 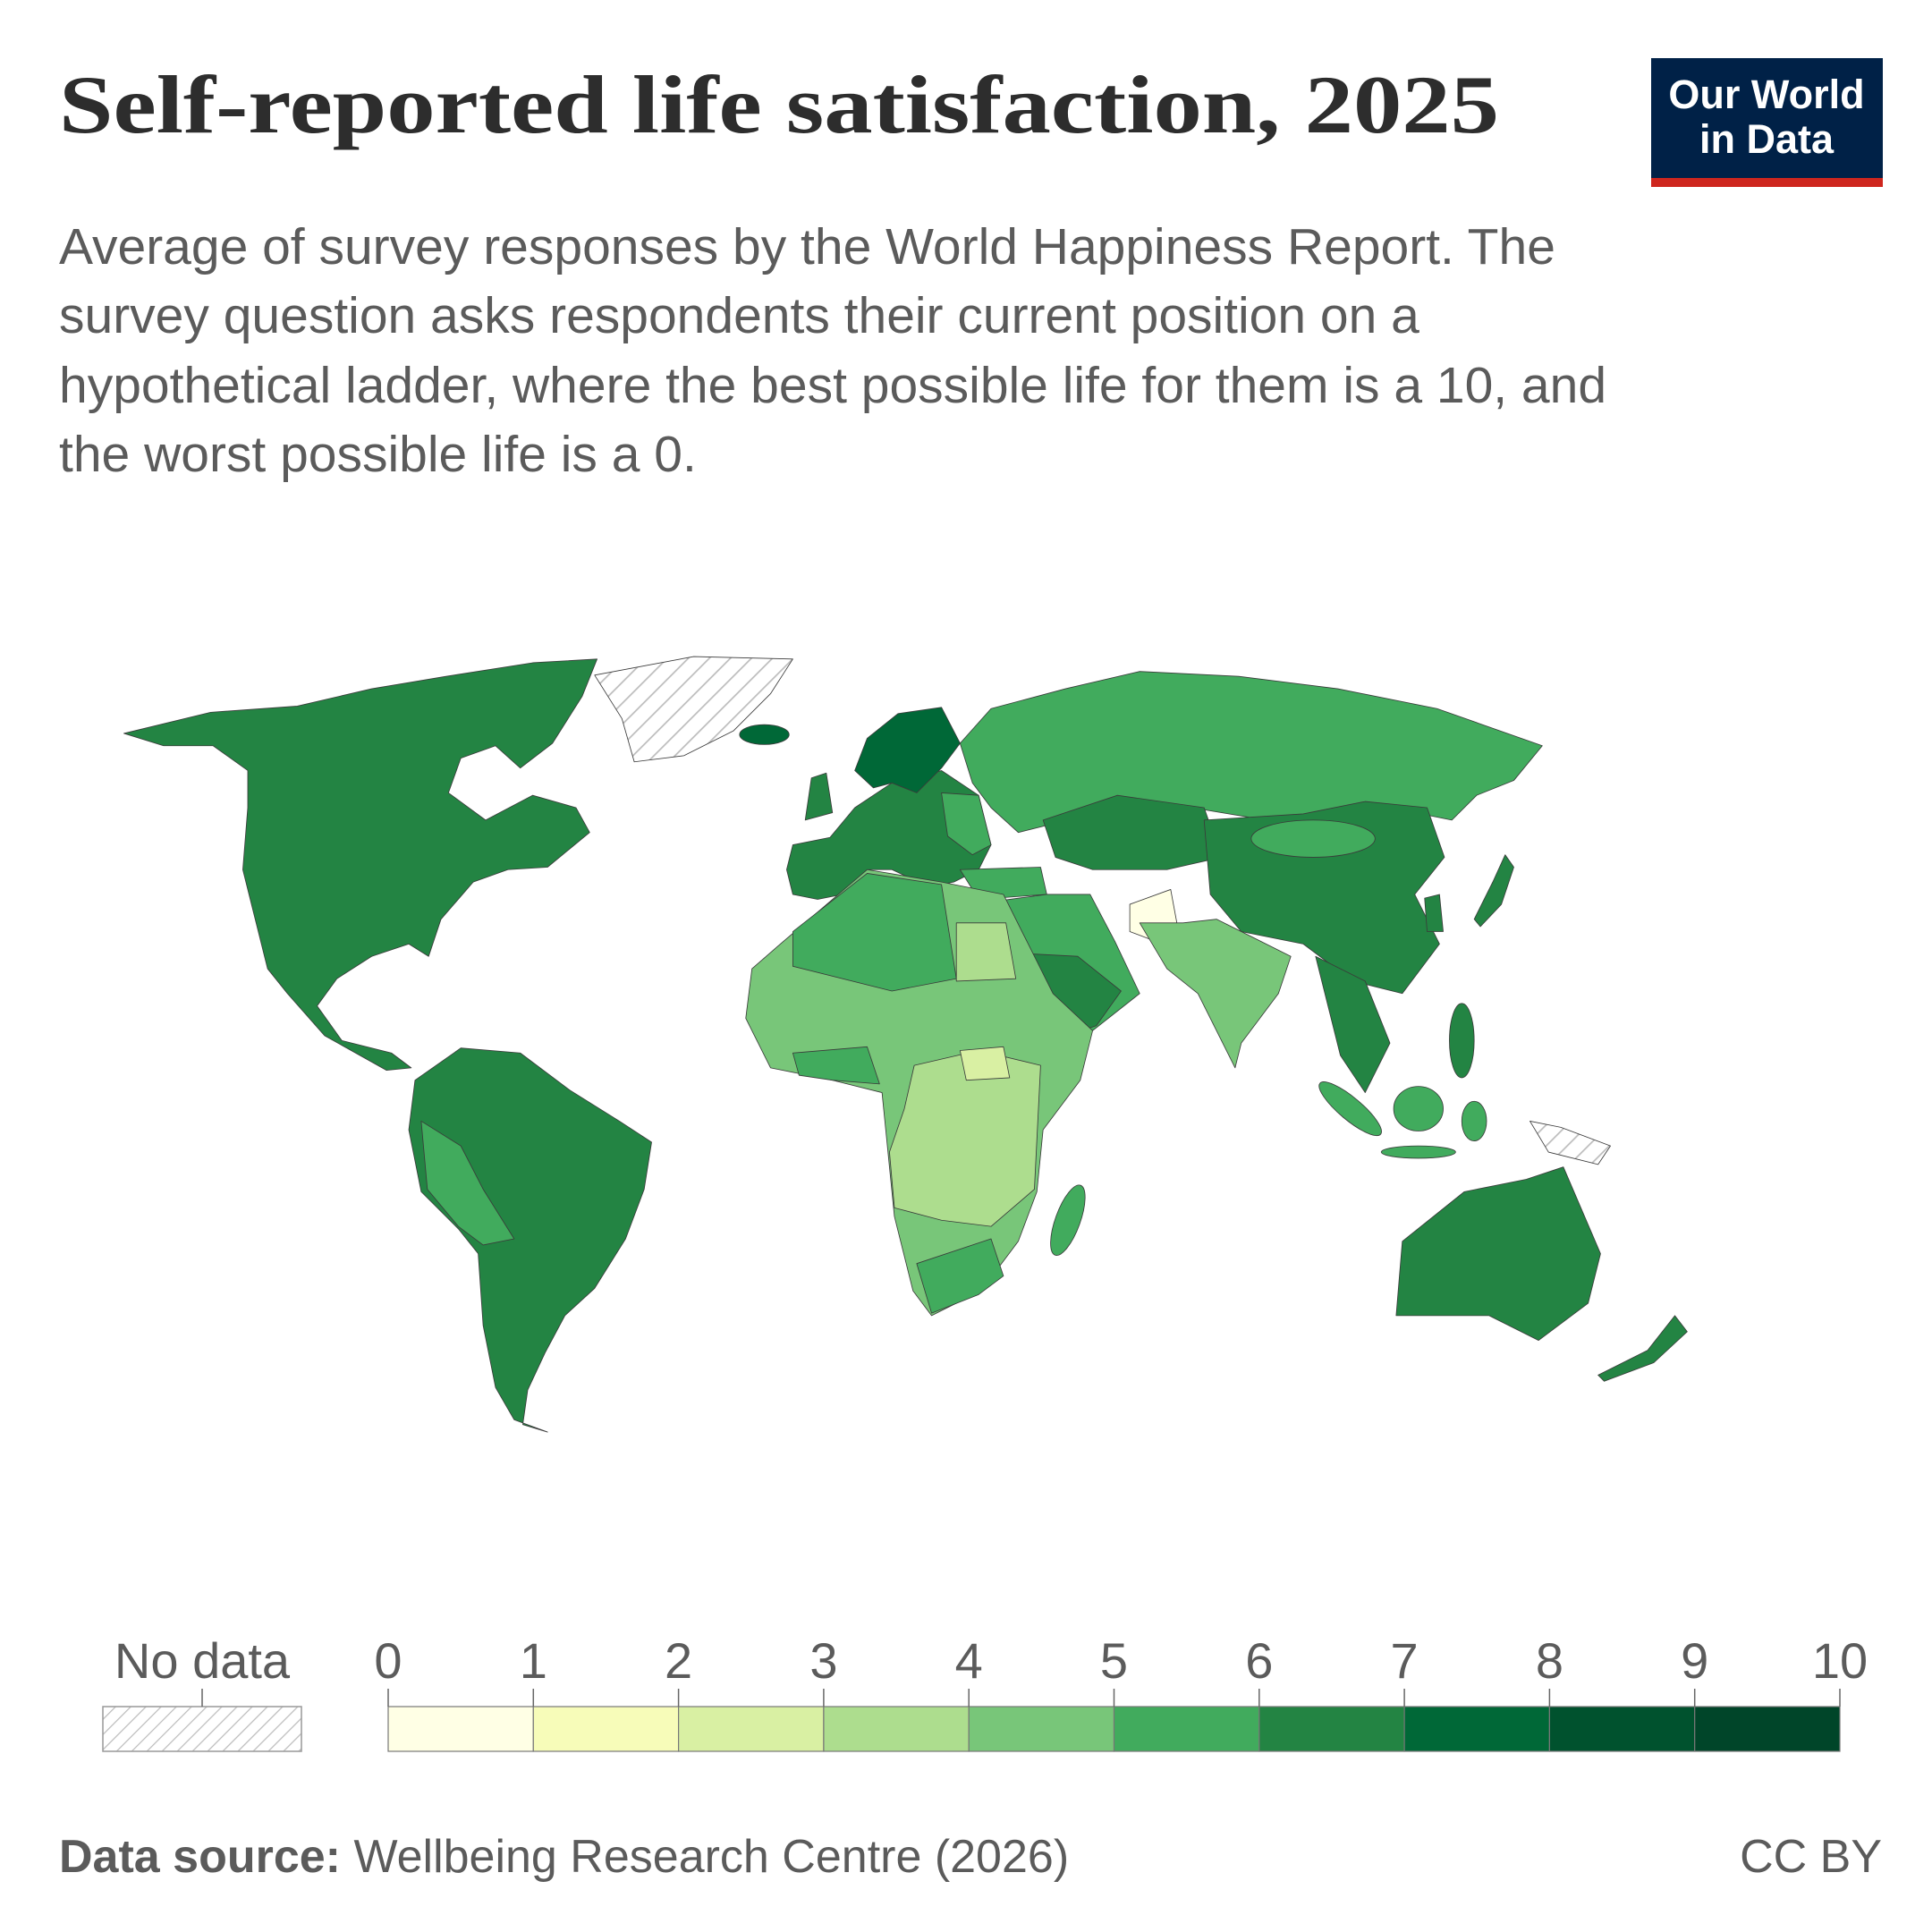 I want to click on legend-tick-label: 7, so click(x=1405, y=1660).